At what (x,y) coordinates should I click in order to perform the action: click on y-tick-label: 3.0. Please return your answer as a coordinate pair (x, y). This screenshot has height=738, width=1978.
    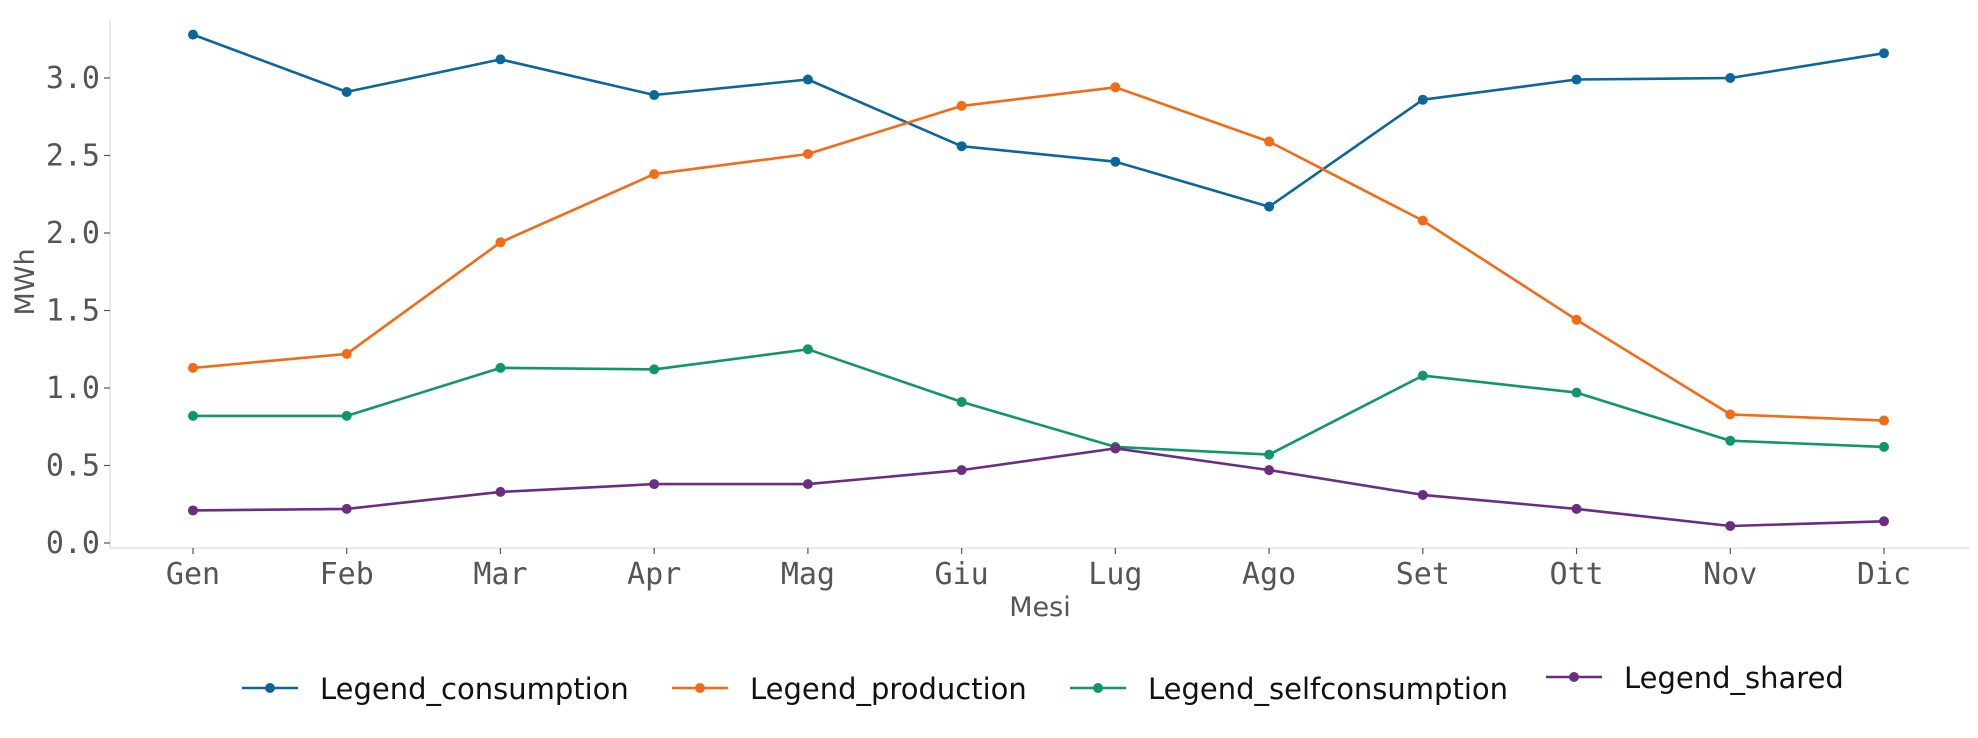
    Looking at the image, I should click on (73, 78).